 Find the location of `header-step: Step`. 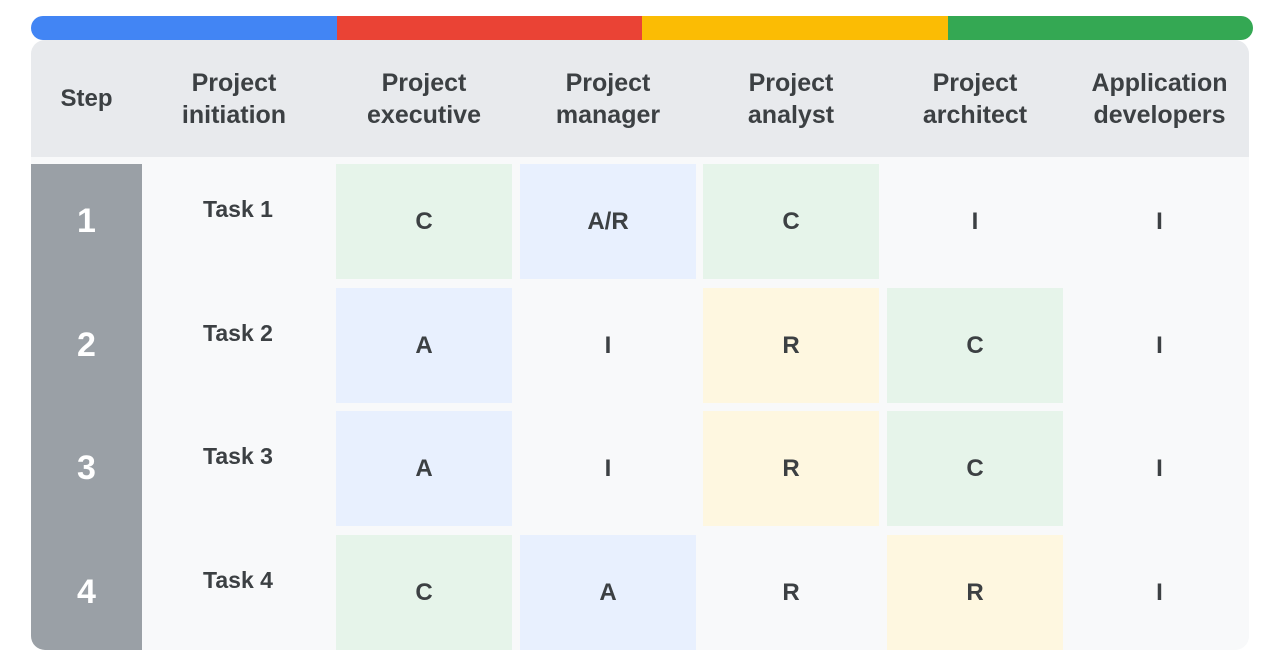

header-step: Step is located at coordinates (86, 98).